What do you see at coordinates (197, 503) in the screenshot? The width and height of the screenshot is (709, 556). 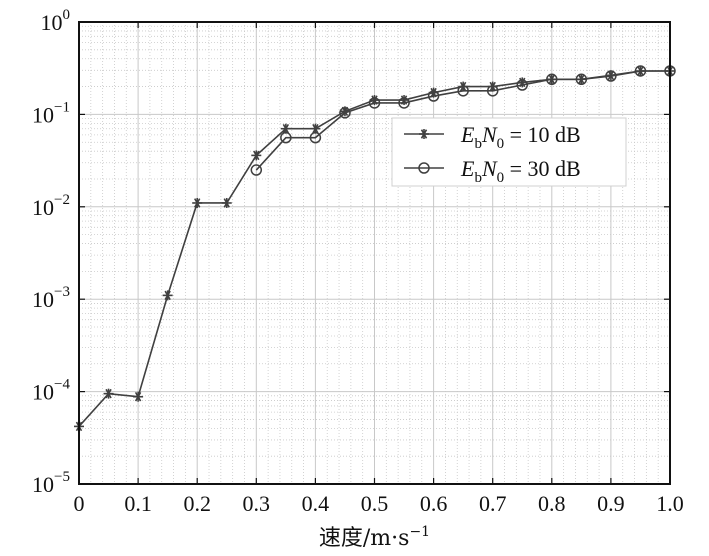 I see `x-tick-label: 0.2` at bounding box center [197, 503].